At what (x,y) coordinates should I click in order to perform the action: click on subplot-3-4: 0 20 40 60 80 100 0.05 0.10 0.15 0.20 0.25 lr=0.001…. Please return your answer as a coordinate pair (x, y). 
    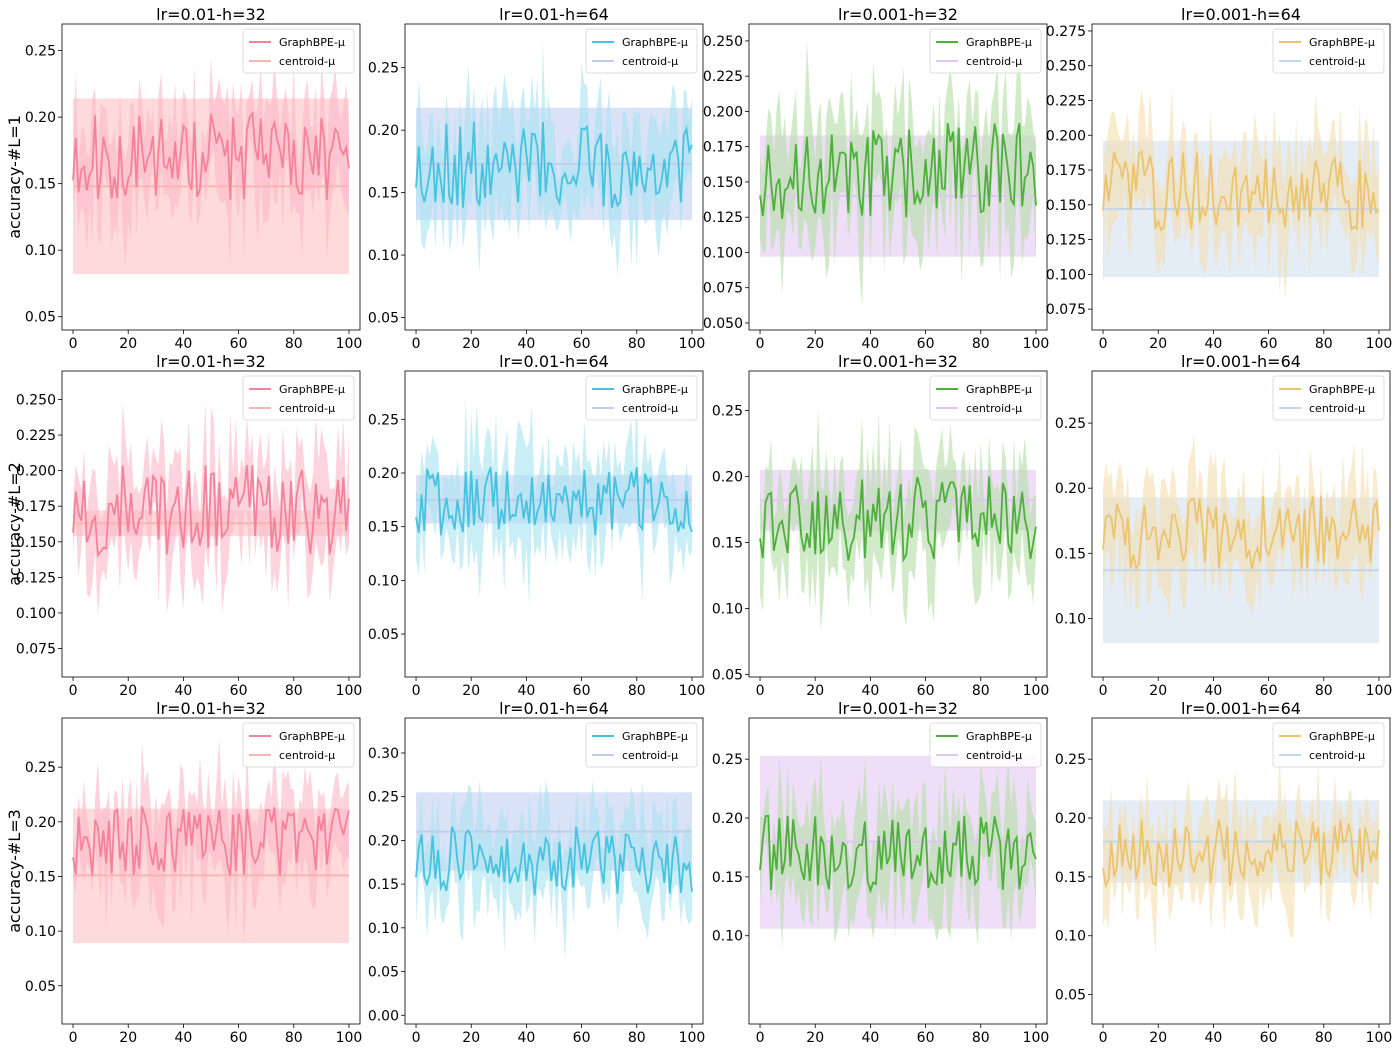
    Looking at the image, I should click on (1224, 872).